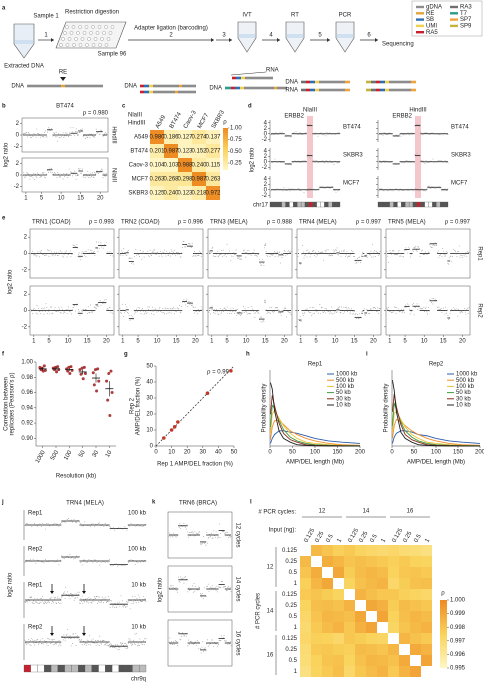 This screenshot has width=484, height=685. What do you see at coordinates (420, 13) in the screenshot?
I see `legend-swatch` at bounding box center [420, 13].